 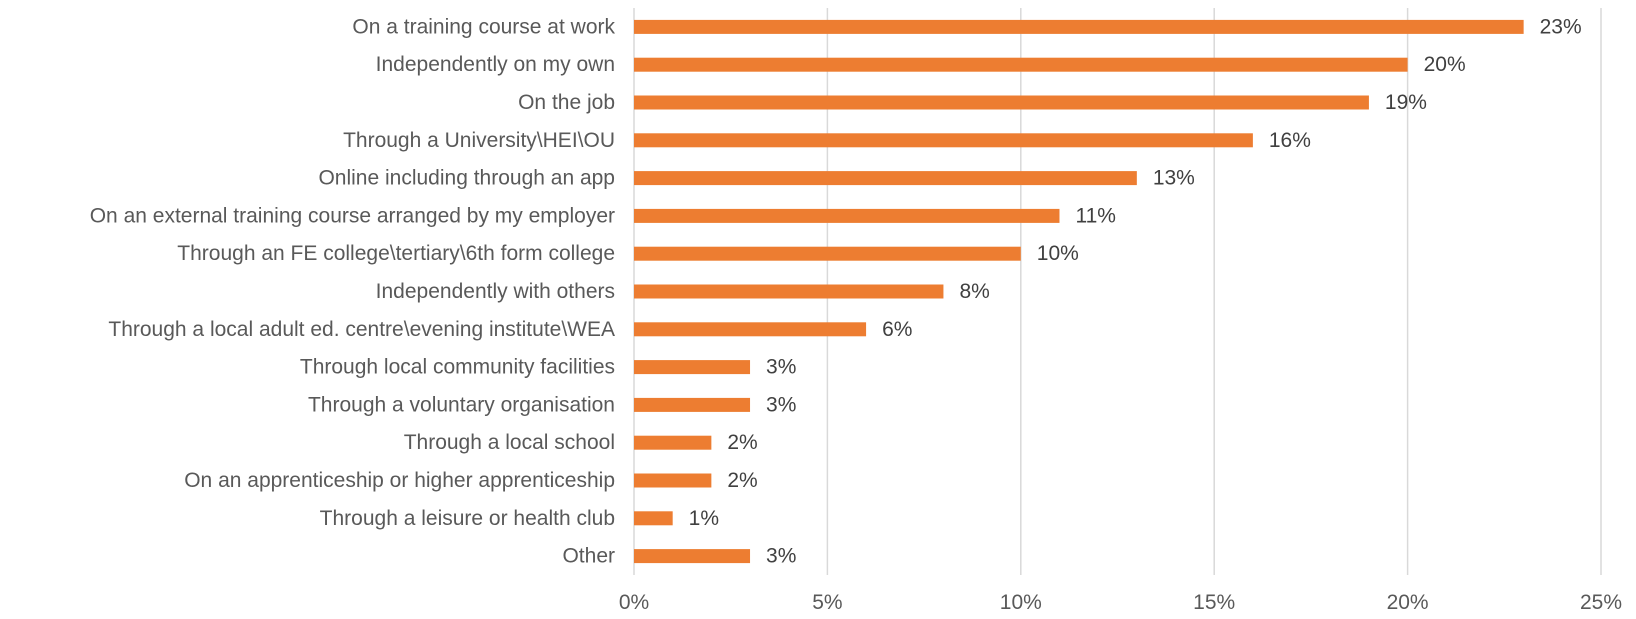 What do you see at coordinates (1601, 602) in the screenshot?
I see `x-tick-label: 25%` at bounding box center [1601, 602].